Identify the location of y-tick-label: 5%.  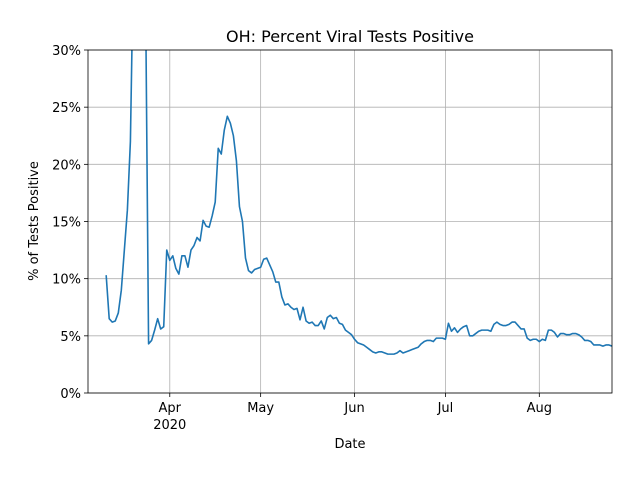
(70, 337).